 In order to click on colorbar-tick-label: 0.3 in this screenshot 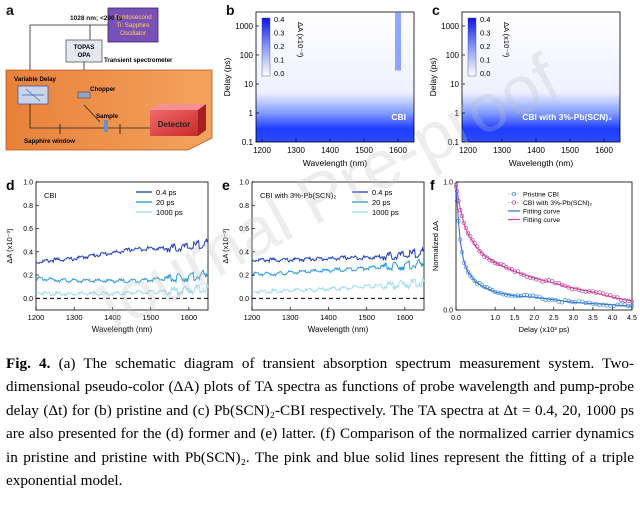, I will do `click(485, 33)`.